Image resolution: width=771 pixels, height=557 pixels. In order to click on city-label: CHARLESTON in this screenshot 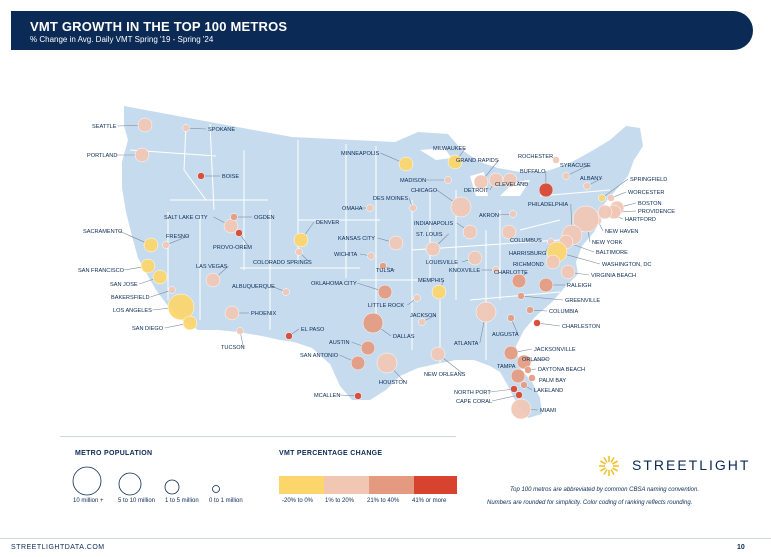, I will do `click(581, 327)`.